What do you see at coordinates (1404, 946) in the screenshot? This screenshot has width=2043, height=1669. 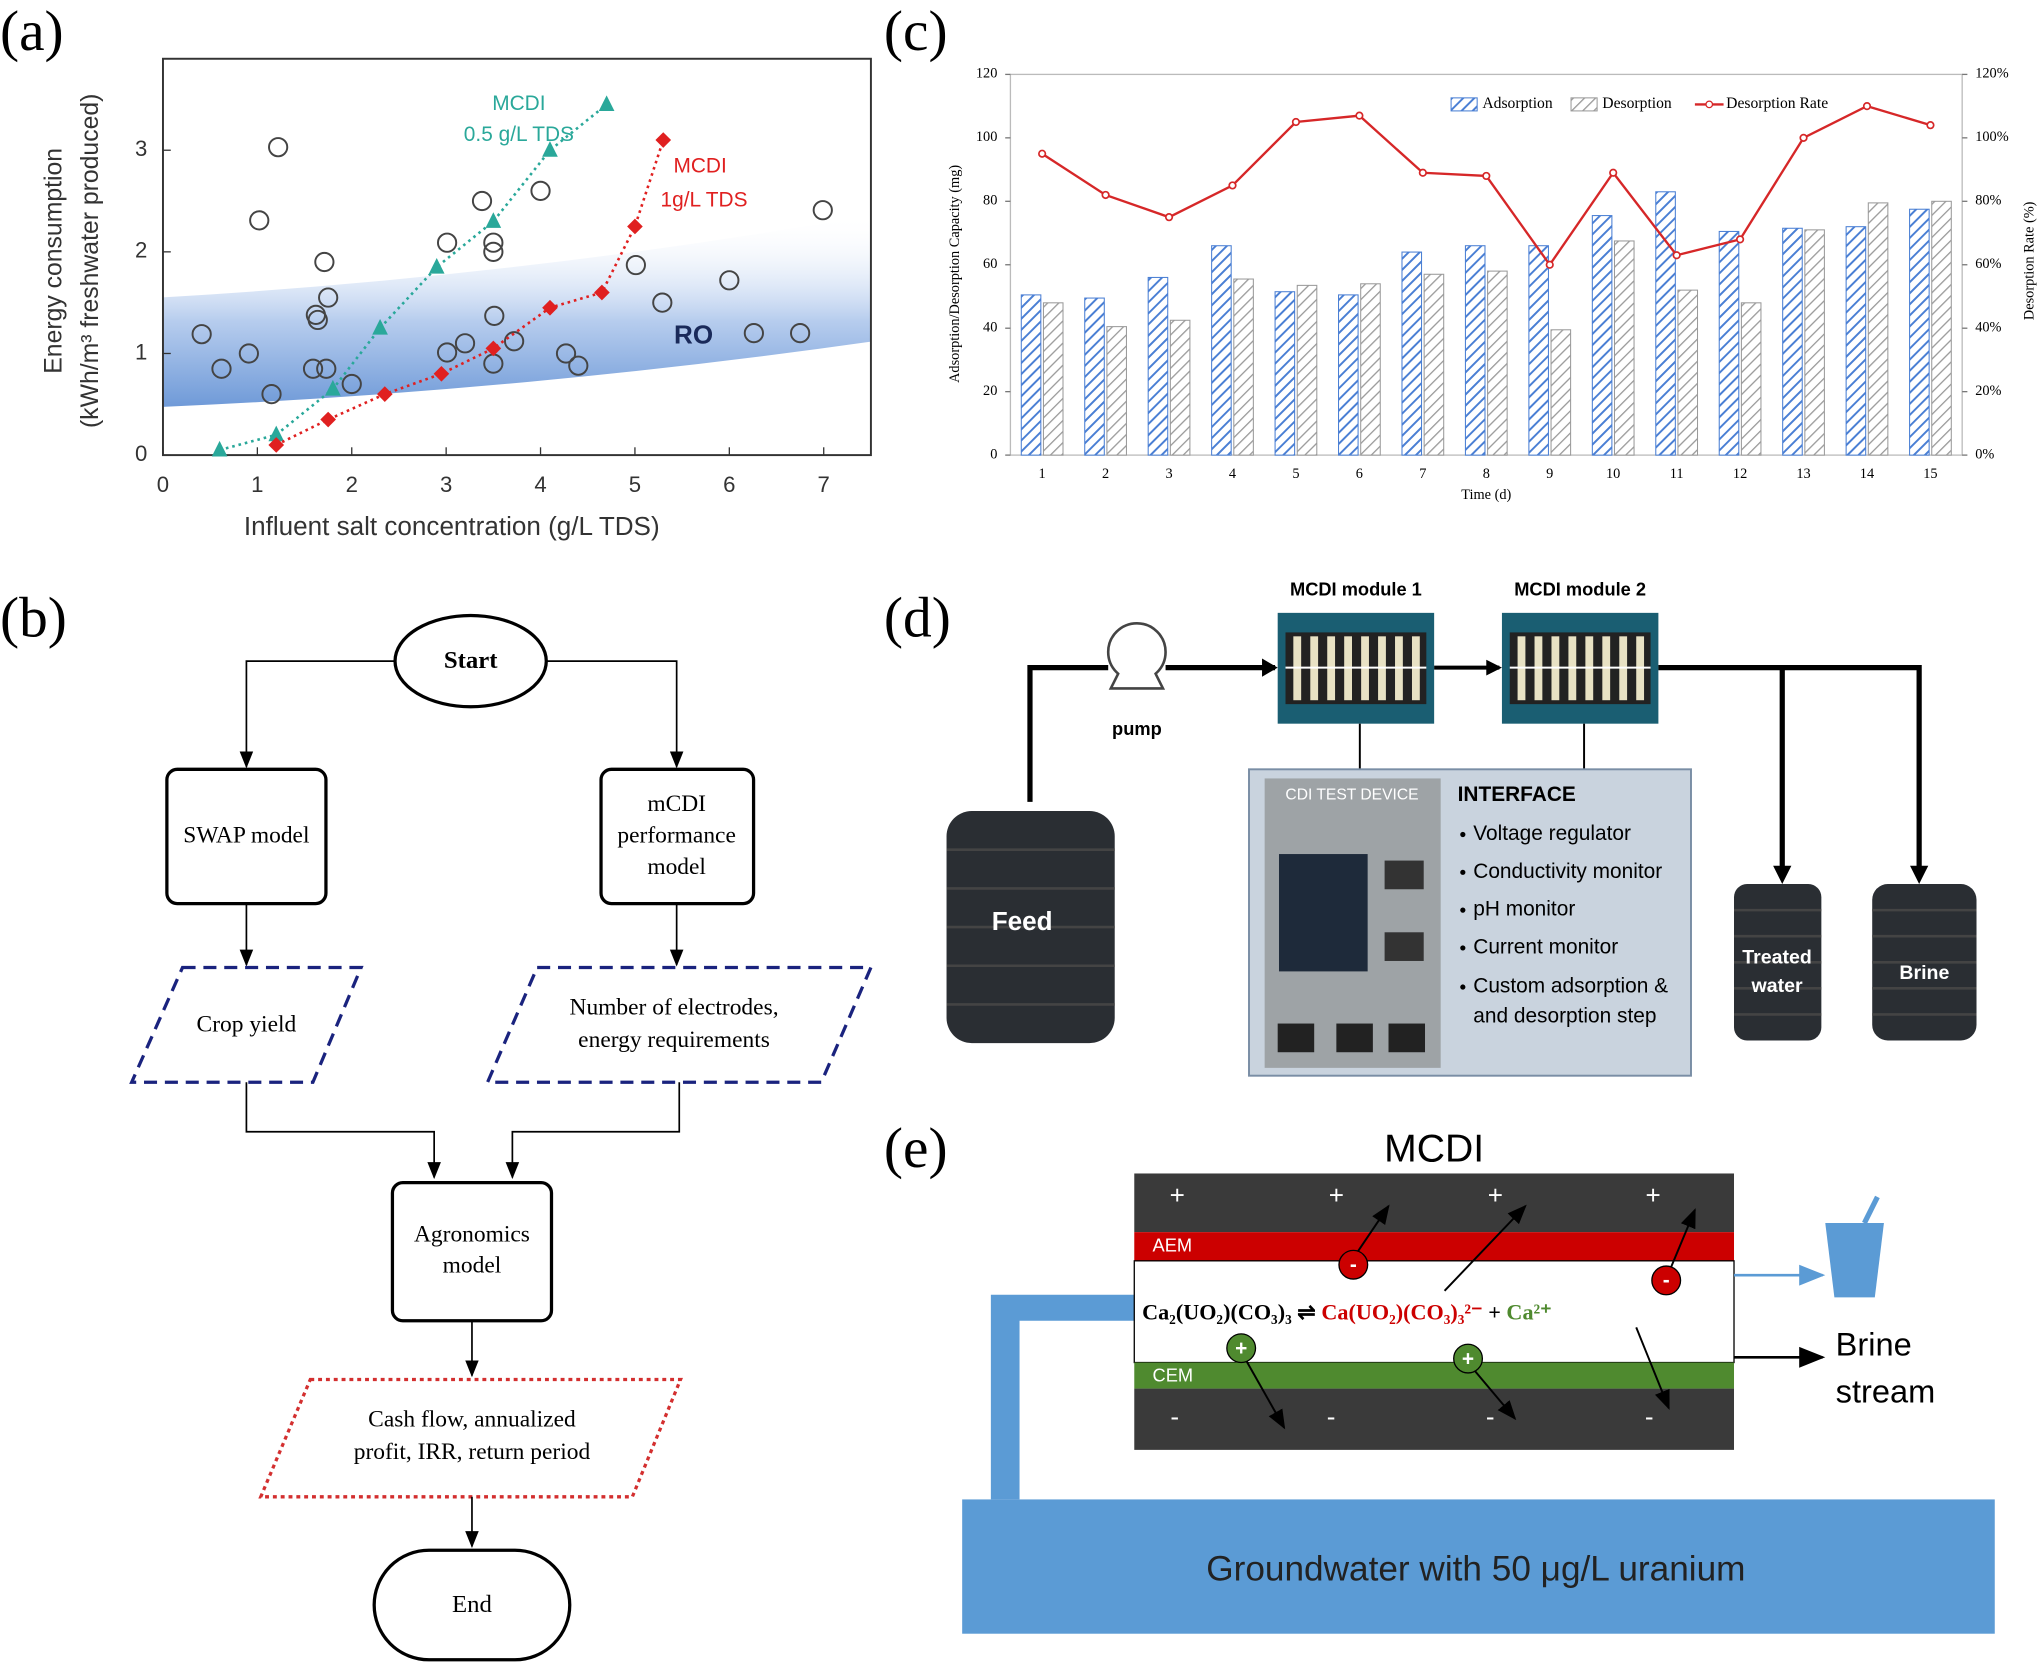 I see `device-meter` at bounding box center [1404, 946].